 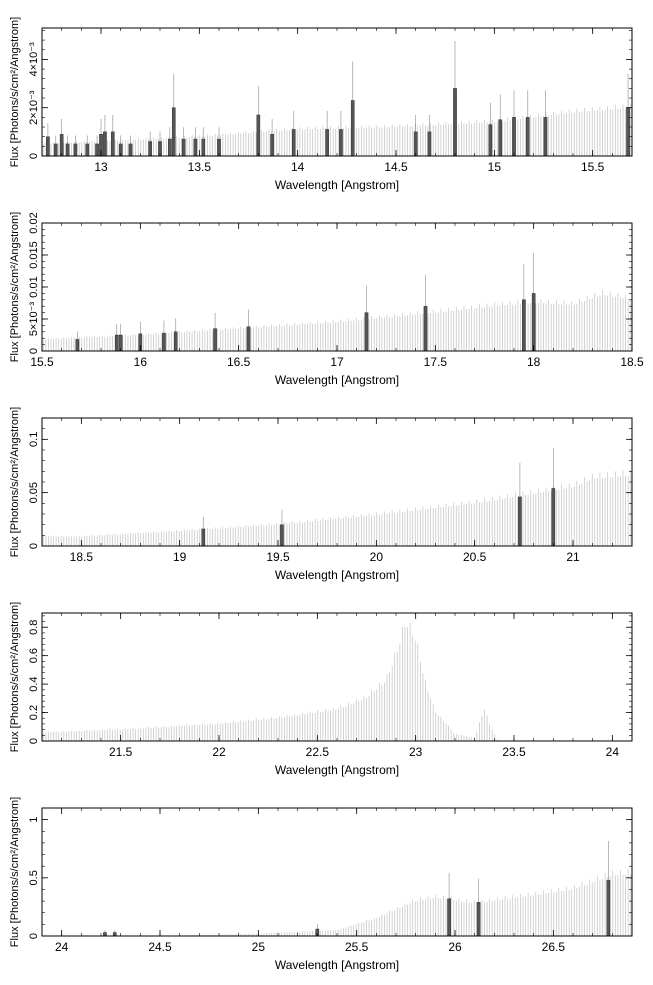 What do you see at coordinates (34, 319) in the screenshot?
I see `y-tick-label: 5×10⁻³` at bounding box center [34, 319].